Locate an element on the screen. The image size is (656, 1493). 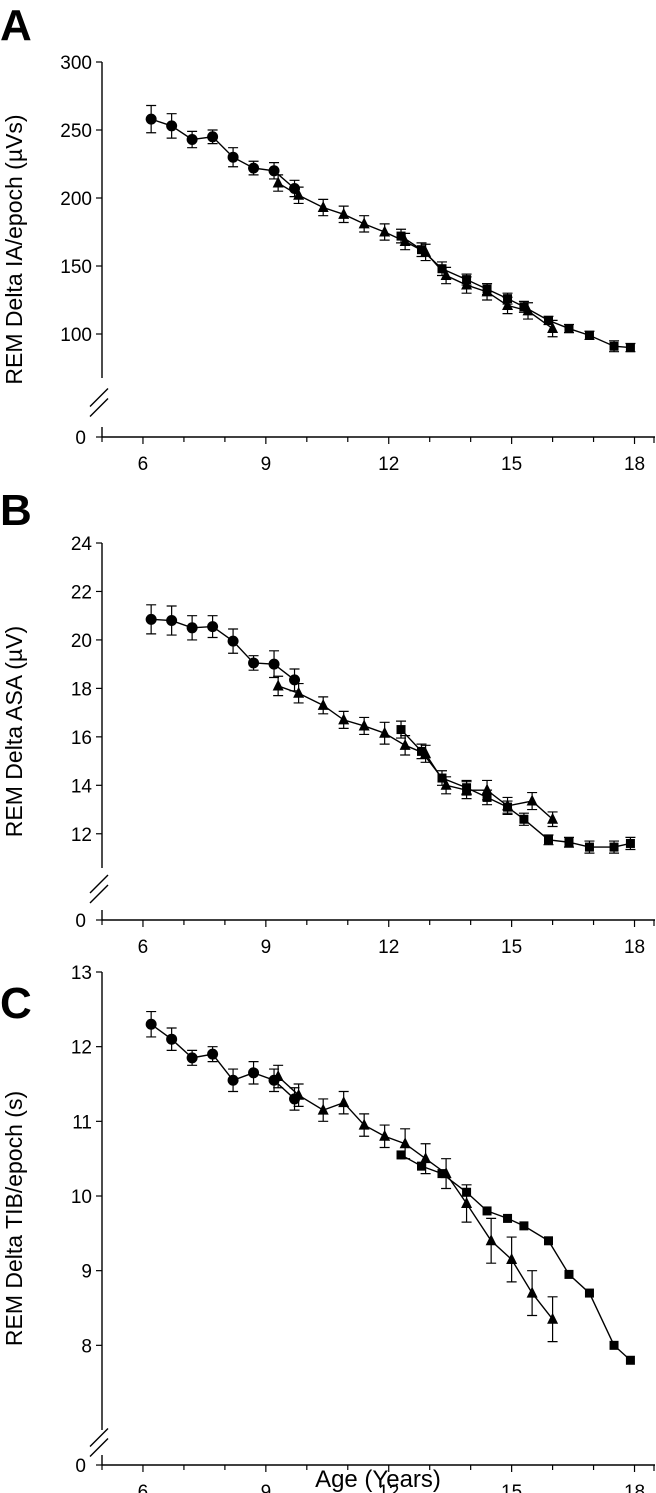
panel-label: B is located at coordinates (16, 510).